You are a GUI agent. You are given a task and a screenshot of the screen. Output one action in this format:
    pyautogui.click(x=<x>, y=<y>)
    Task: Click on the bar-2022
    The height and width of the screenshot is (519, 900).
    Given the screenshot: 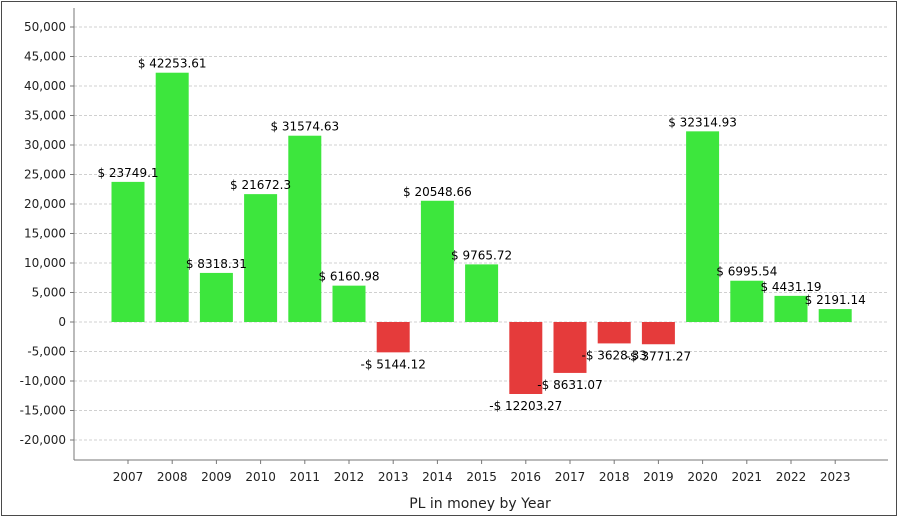 What is the action you would take?
    pyautogui.click(x=791, y=308)
    